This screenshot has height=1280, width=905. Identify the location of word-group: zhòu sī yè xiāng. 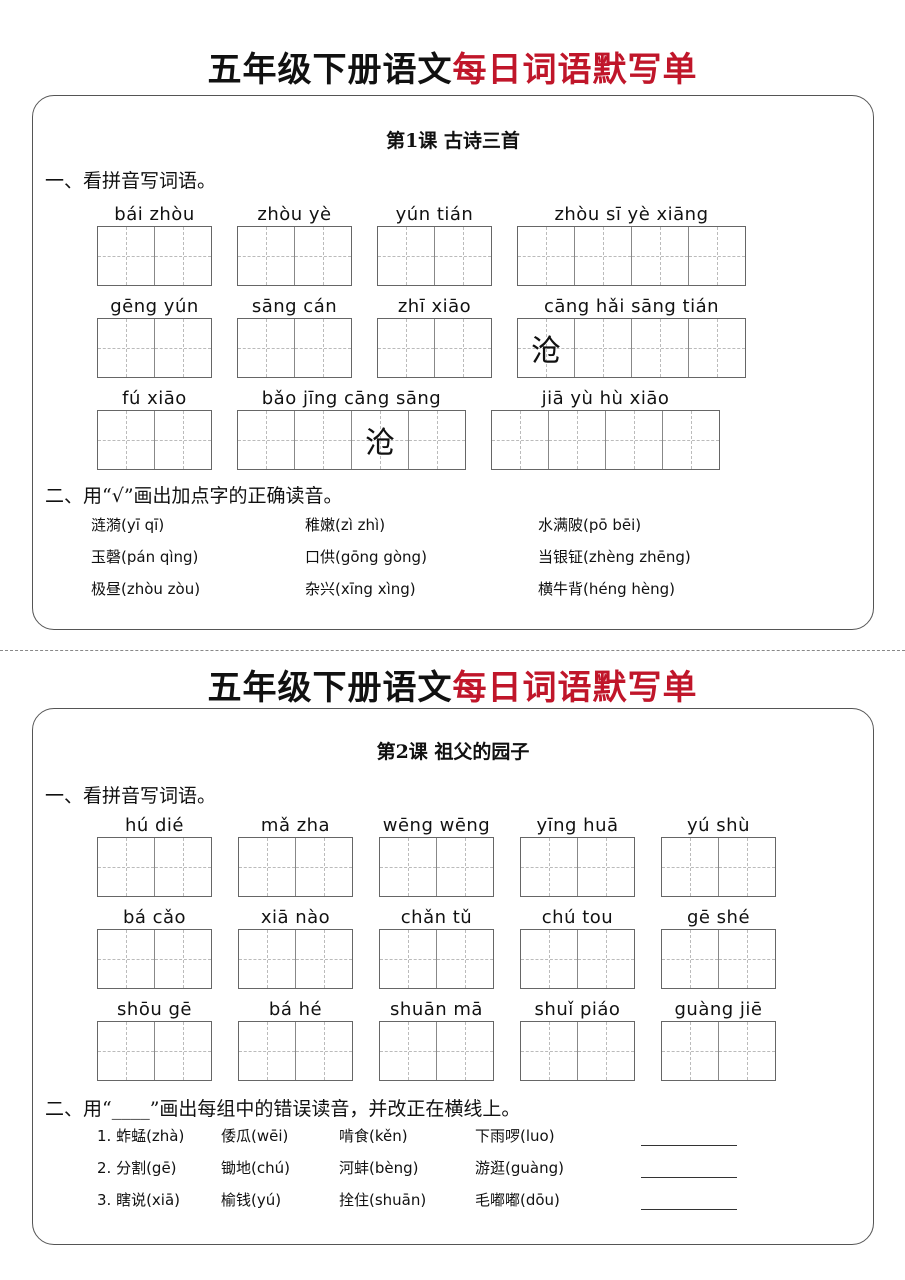
(631, 245).